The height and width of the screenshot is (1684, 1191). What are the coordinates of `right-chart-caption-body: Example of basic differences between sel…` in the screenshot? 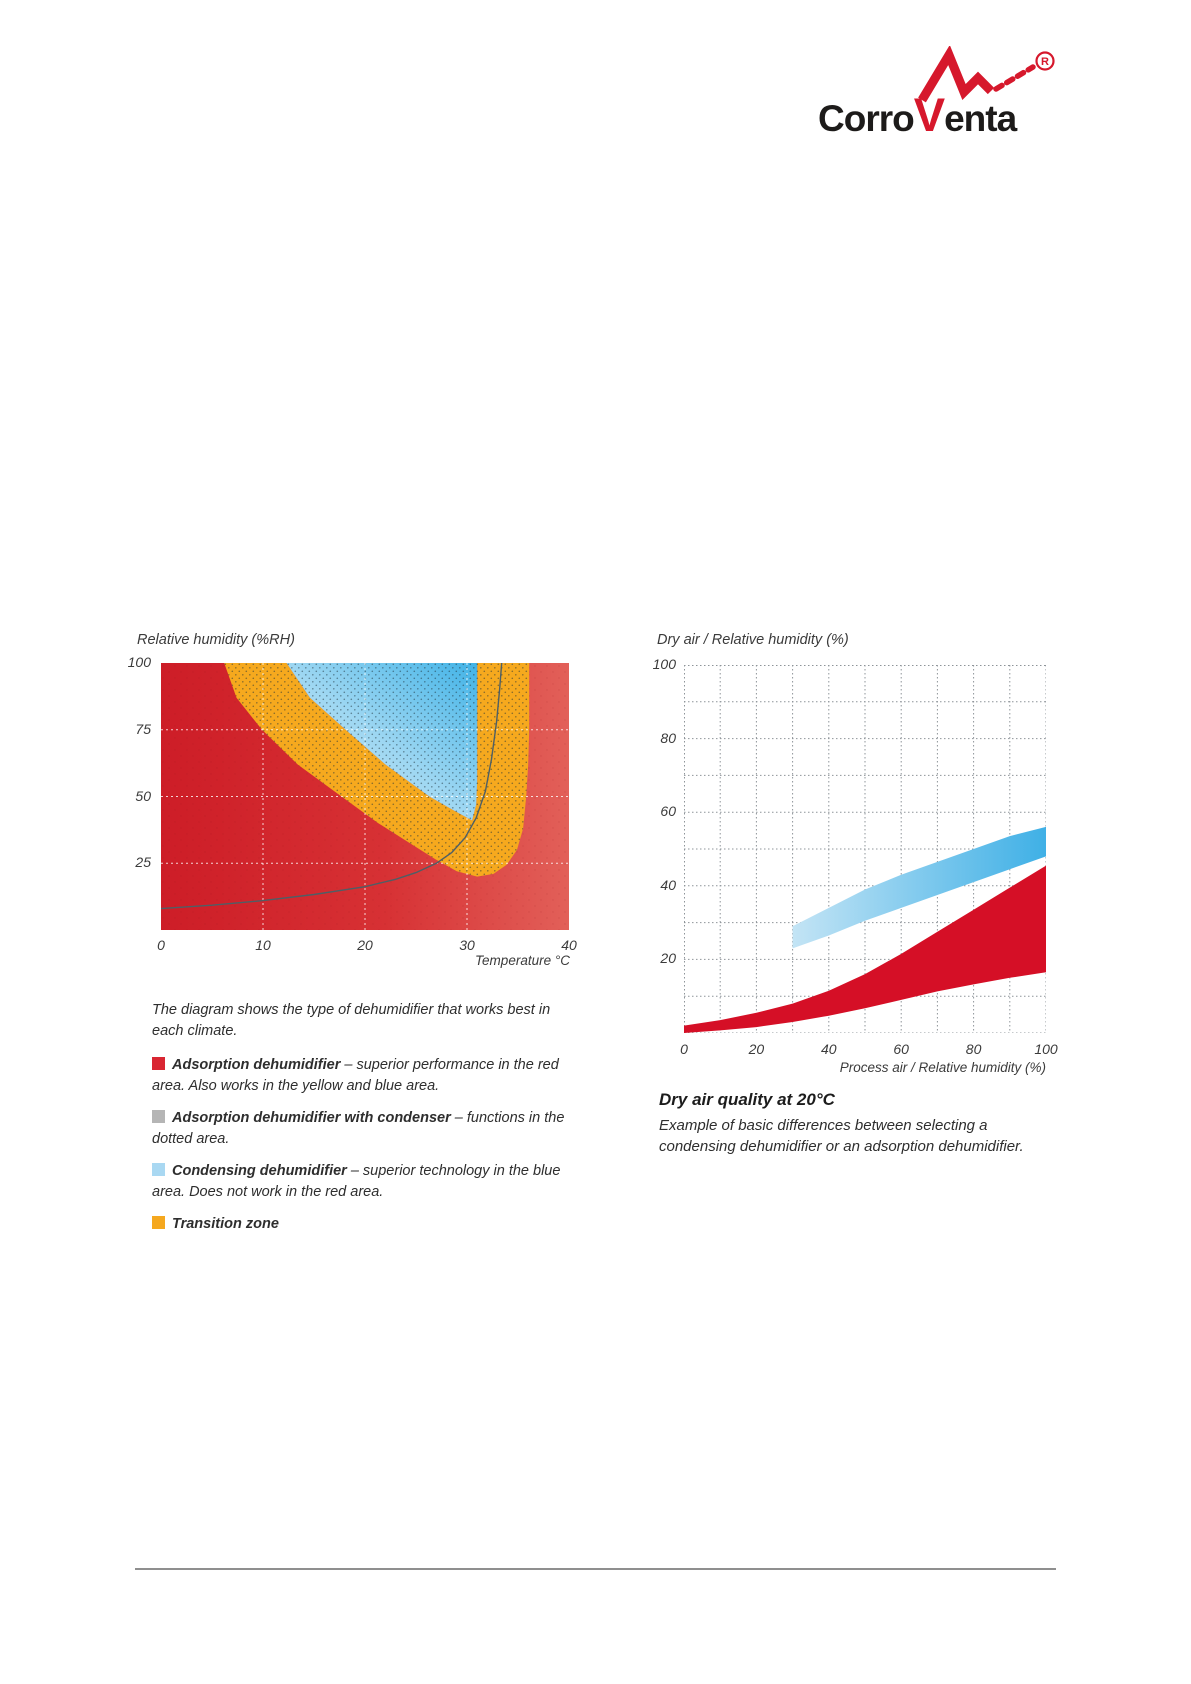 It's located at (841, 1136).